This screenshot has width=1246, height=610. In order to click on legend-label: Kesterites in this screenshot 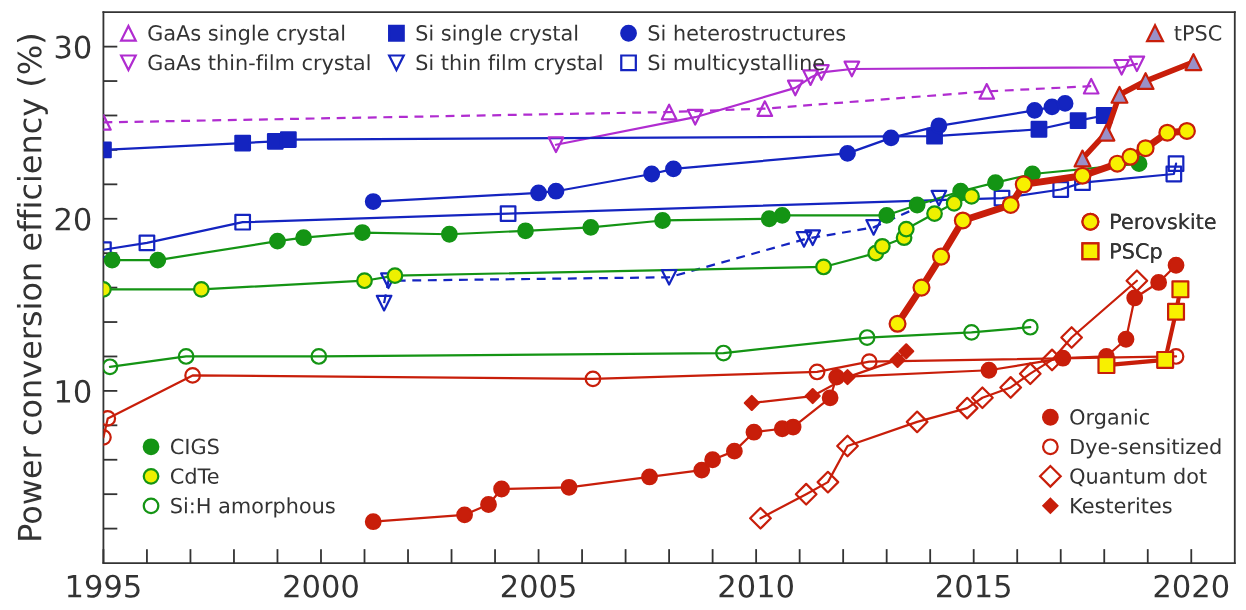, I will do `click(1121, 505)`.